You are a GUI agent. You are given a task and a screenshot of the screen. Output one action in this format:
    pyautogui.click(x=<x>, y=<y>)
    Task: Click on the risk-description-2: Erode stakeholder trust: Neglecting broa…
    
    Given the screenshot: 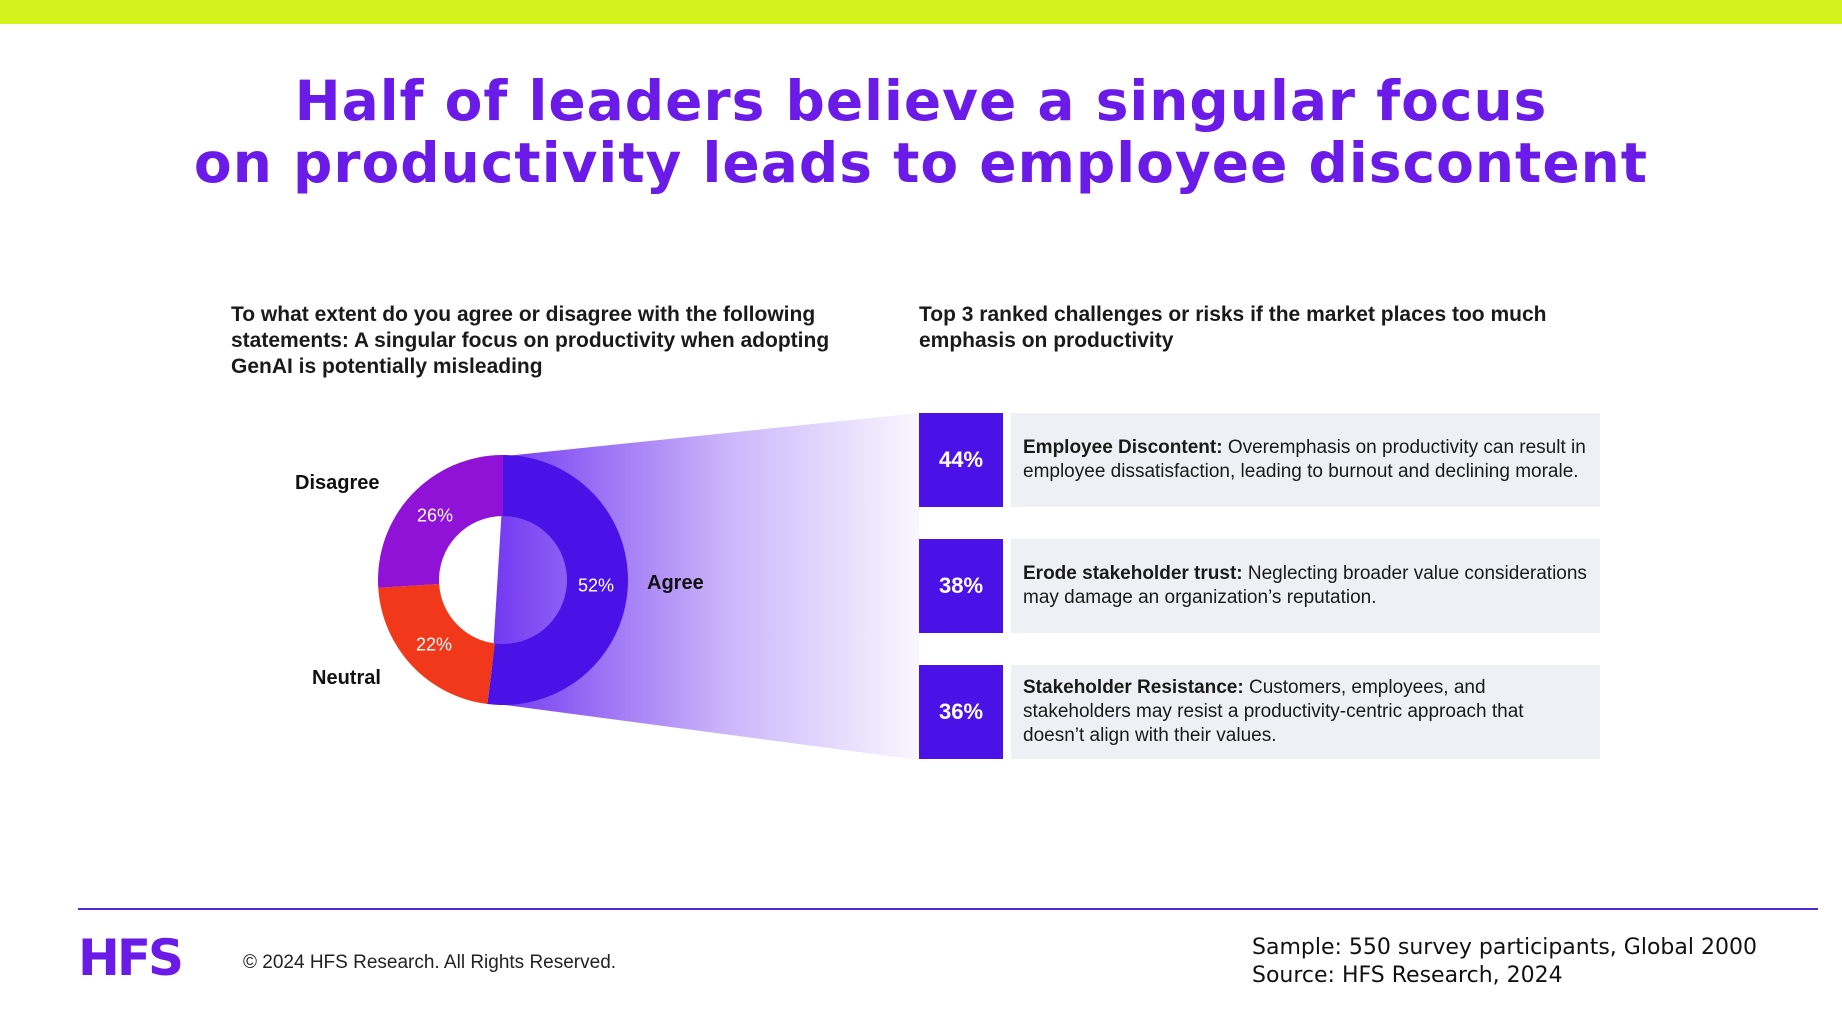 What is the action you would take?
    pyautogui.click(x=1305, y=586)
    